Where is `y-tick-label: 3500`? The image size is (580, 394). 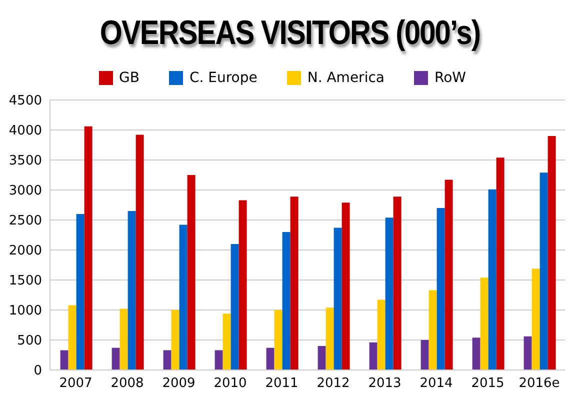
y-tick-label: 3500 is located at coordinates (25, 161).